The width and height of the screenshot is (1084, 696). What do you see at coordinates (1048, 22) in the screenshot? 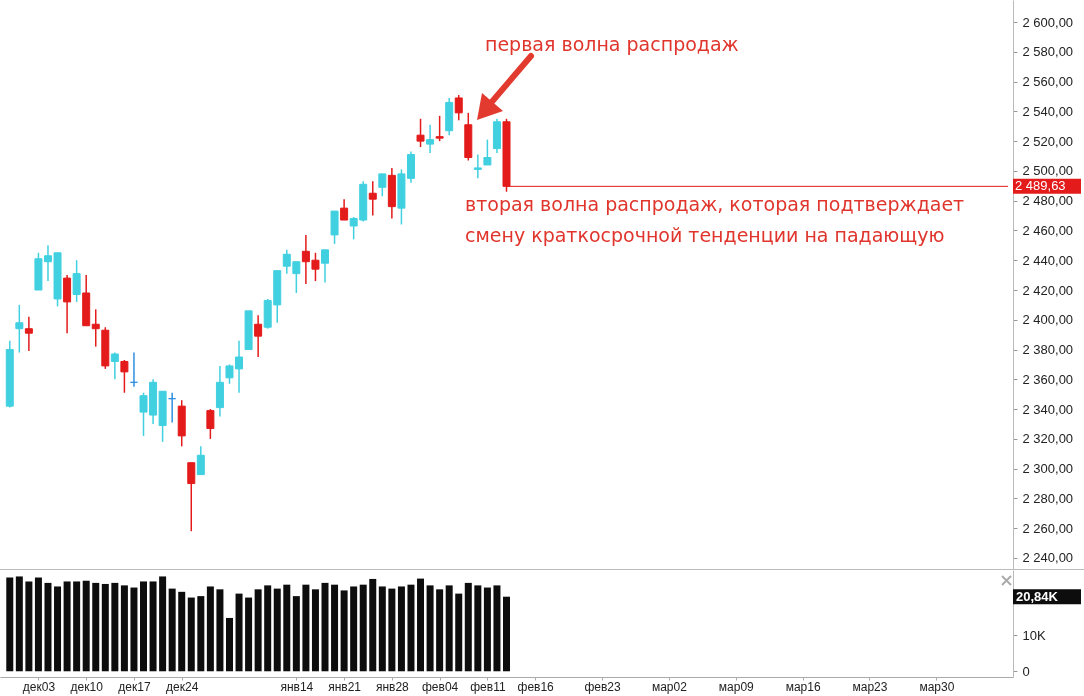
I see `y-tick-label: 2 600,00` at bounding box center [1048, 22].